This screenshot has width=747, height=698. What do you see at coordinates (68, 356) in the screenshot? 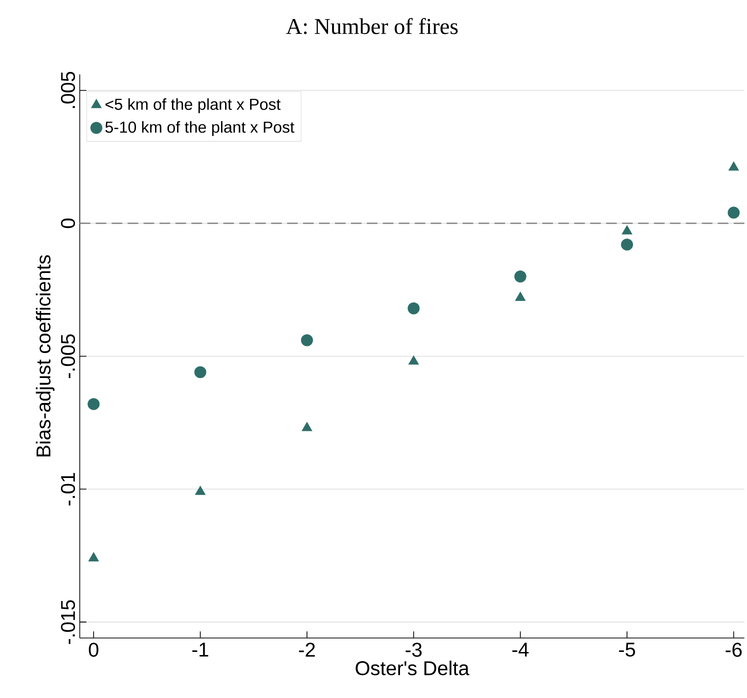
I see `y-tick-label: -.005` at bounding box center [68, 356].